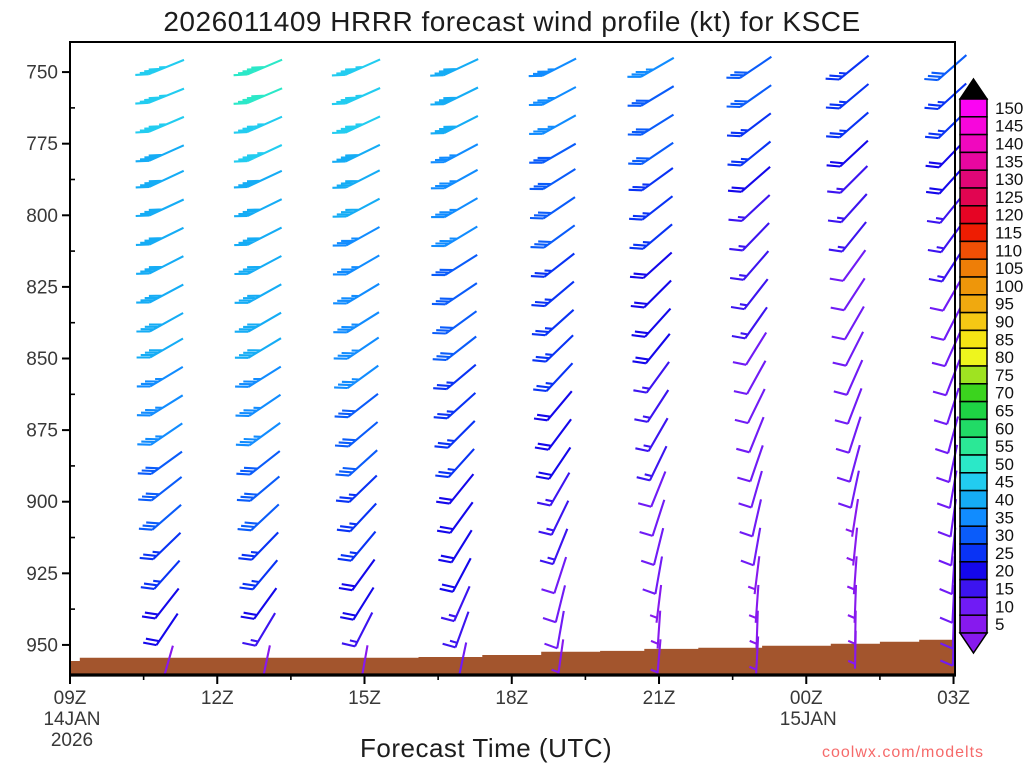 This screenshot has width=1024, height=768. Describe the element at coordinates (217, 698) in the screenshot. I see `x-tick-label: 12Z` at that location.